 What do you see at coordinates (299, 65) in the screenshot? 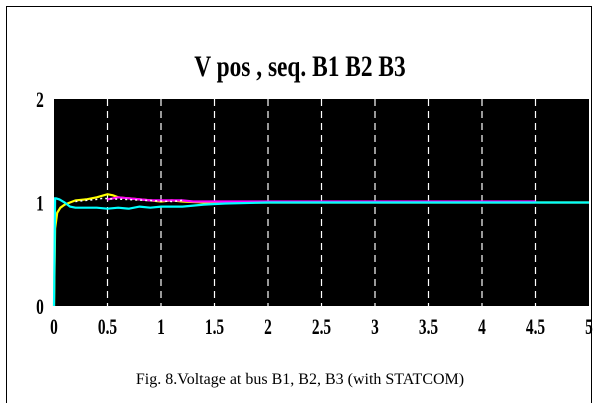
I see `chart-title: V pos , seq. B1 B2 B3` at bounding box center [299, 65].